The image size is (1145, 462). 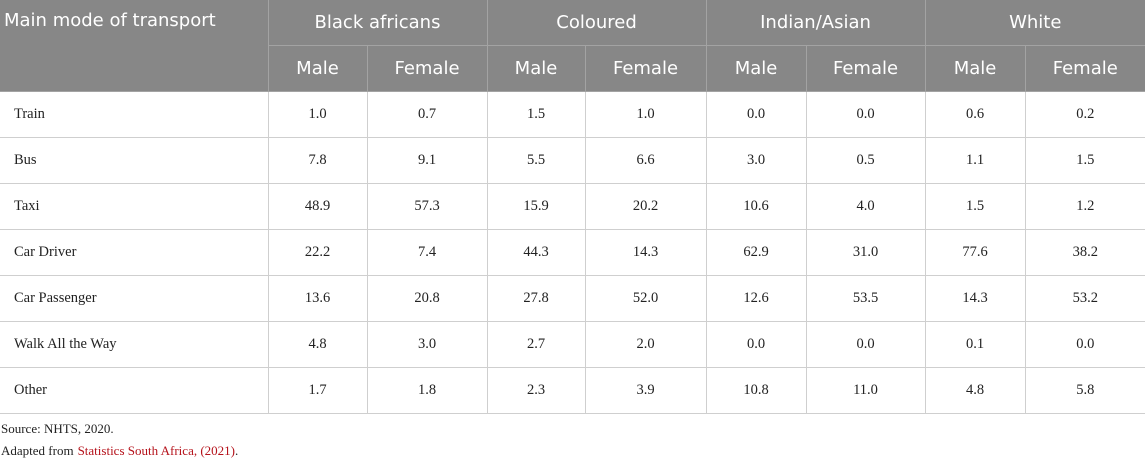 I want to click on value-cell: 0.2, so click(x=1084, y=114).